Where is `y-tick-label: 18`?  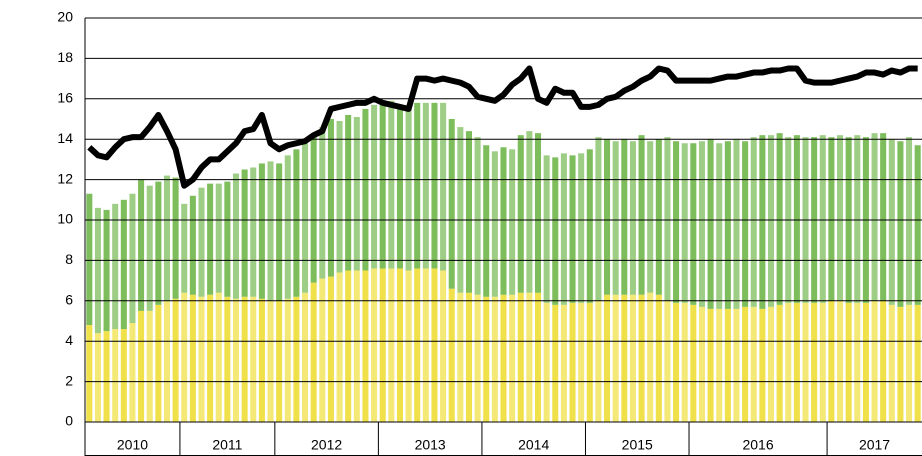 y-tick-label: 18 is located at coordinates (65, 57).